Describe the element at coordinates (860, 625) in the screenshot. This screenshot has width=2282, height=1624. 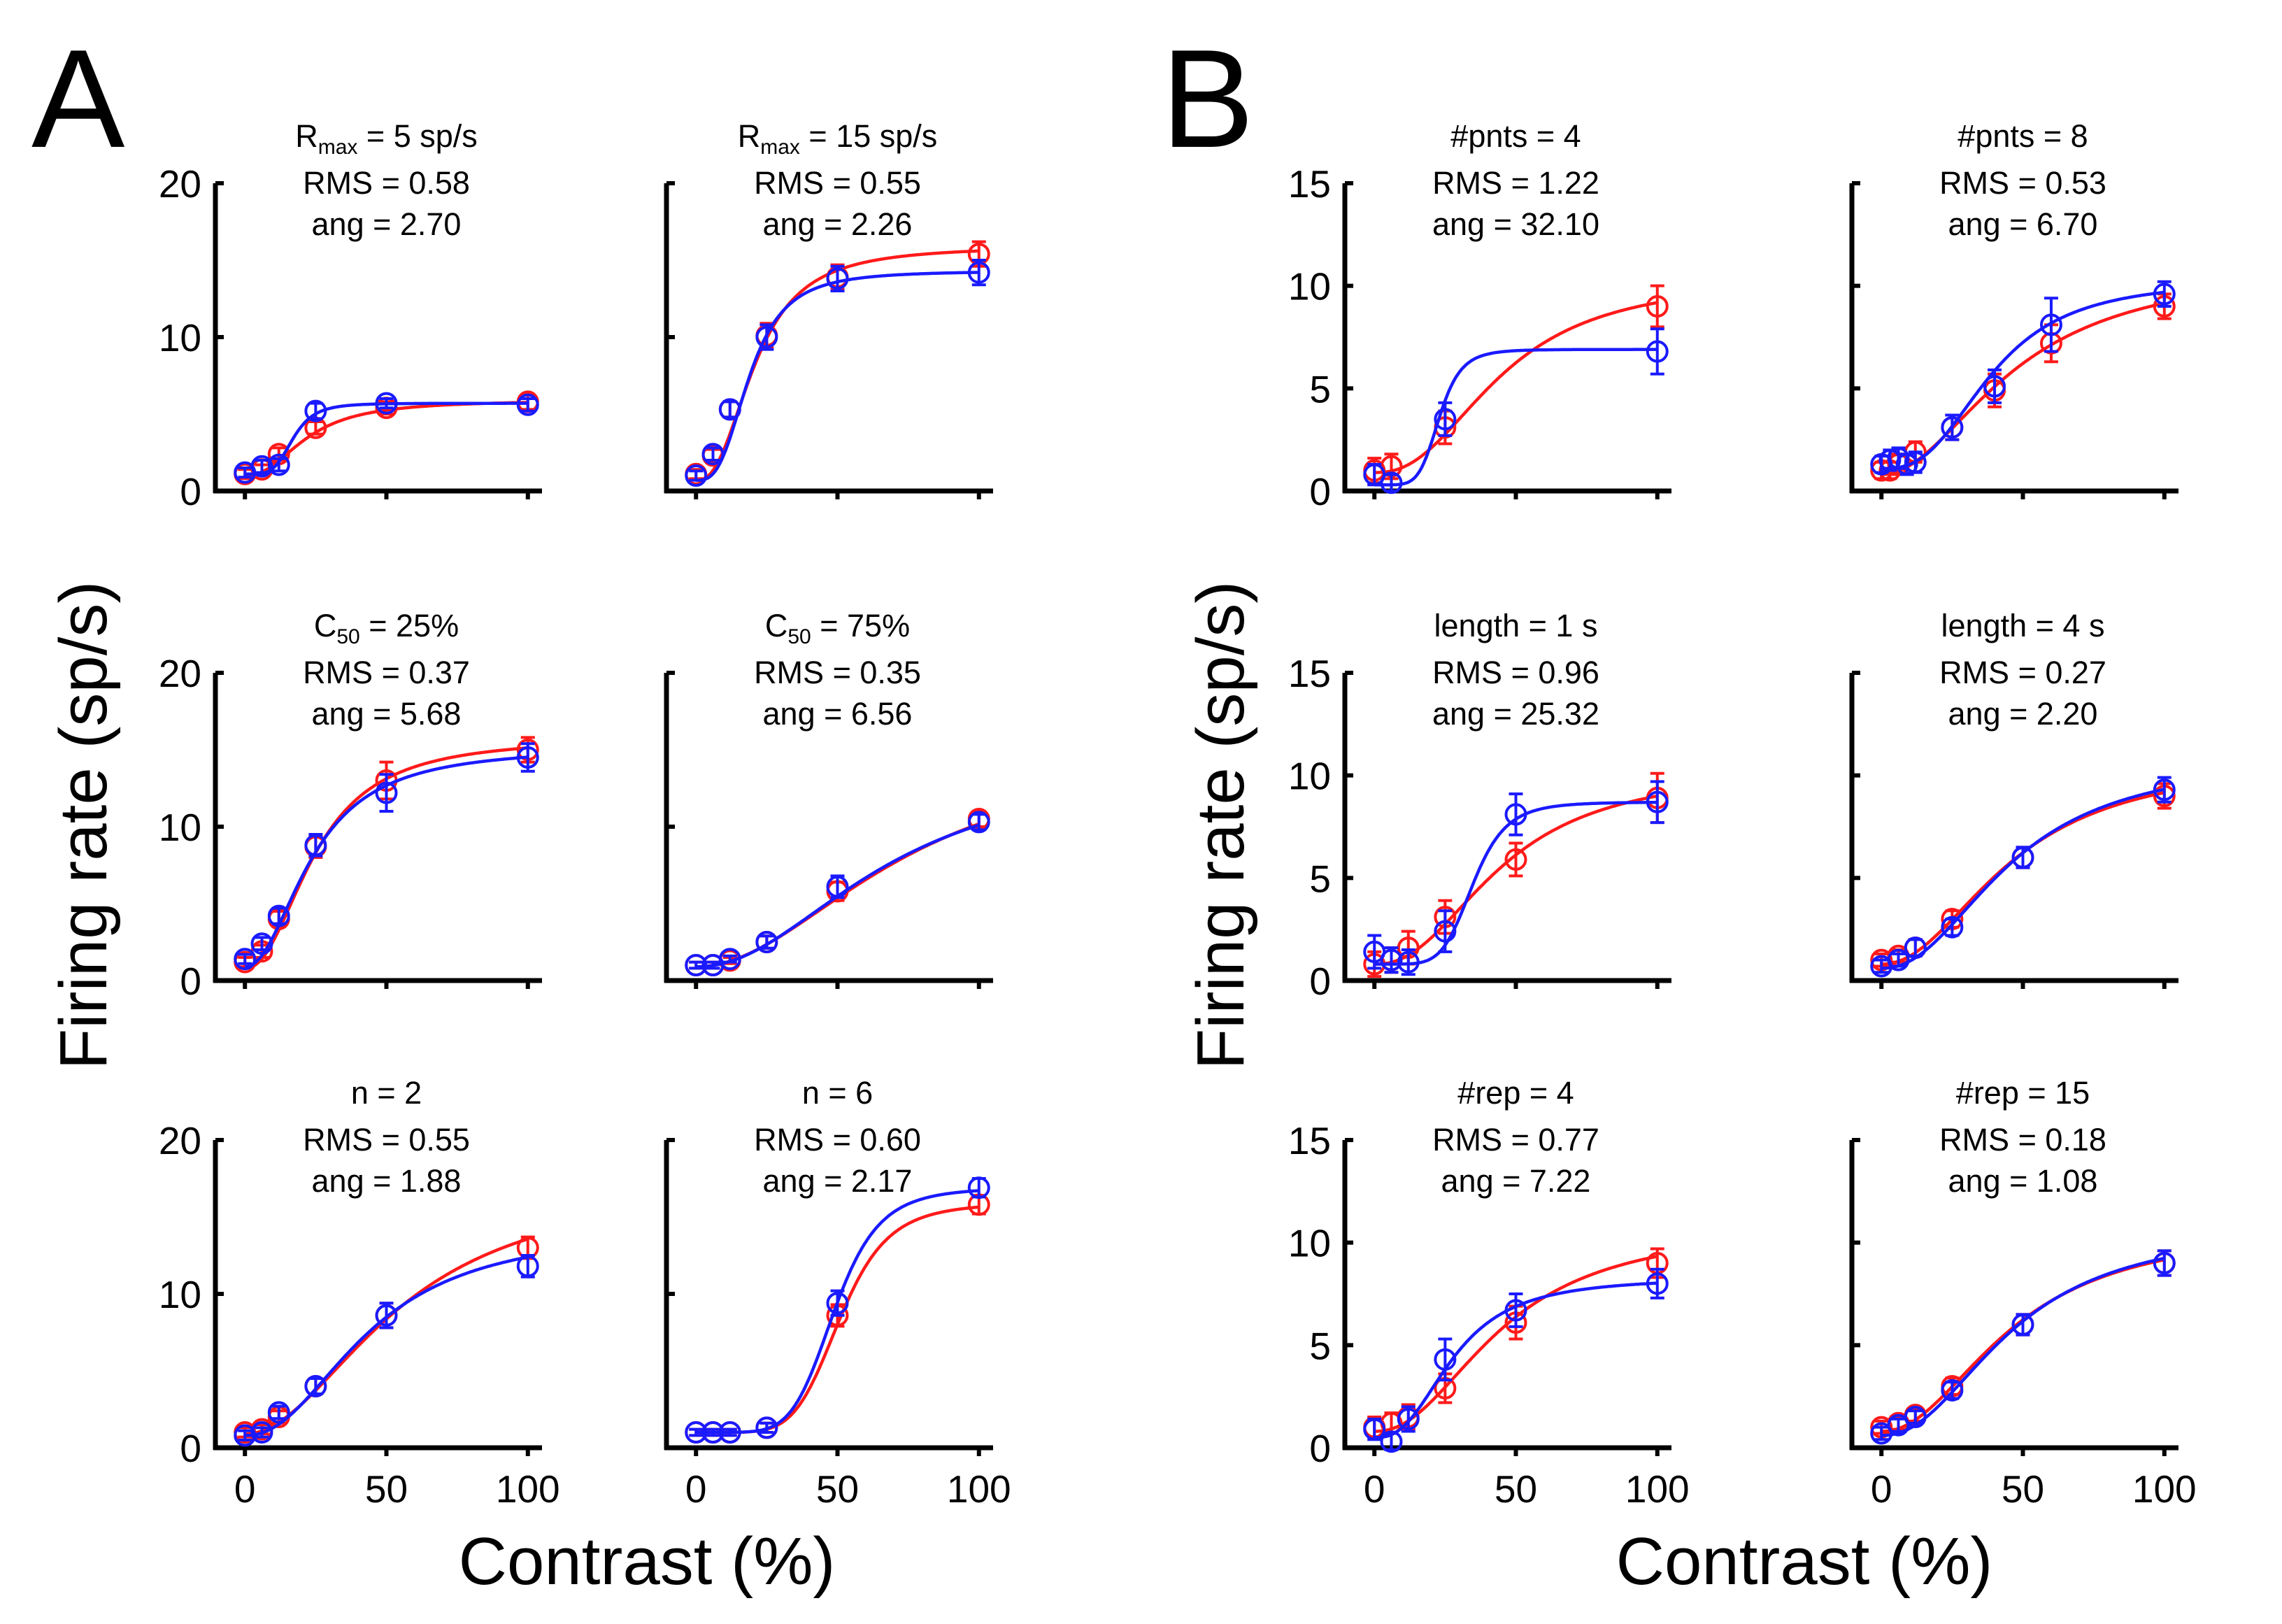
I see `title-rest: = 75%` at that location.